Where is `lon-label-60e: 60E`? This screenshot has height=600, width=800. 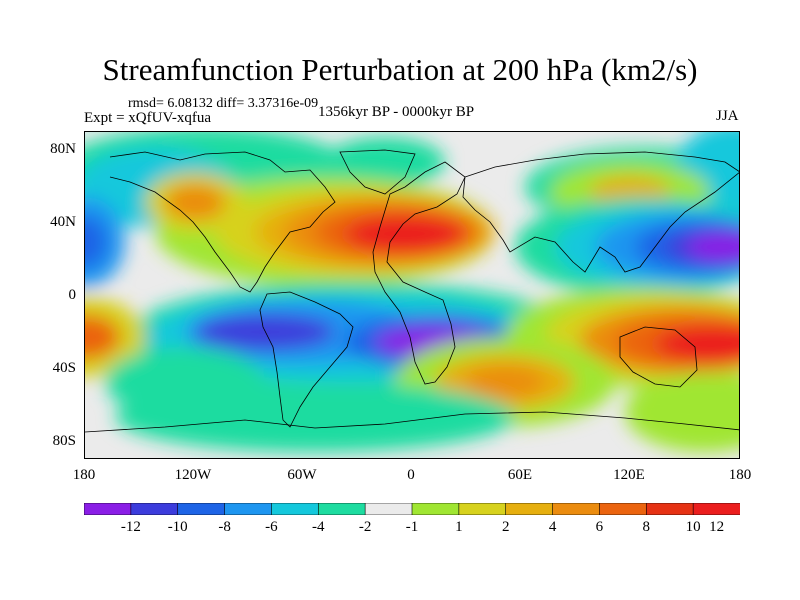
lon-label-60e: 60E is located at coordinates (520, 475).